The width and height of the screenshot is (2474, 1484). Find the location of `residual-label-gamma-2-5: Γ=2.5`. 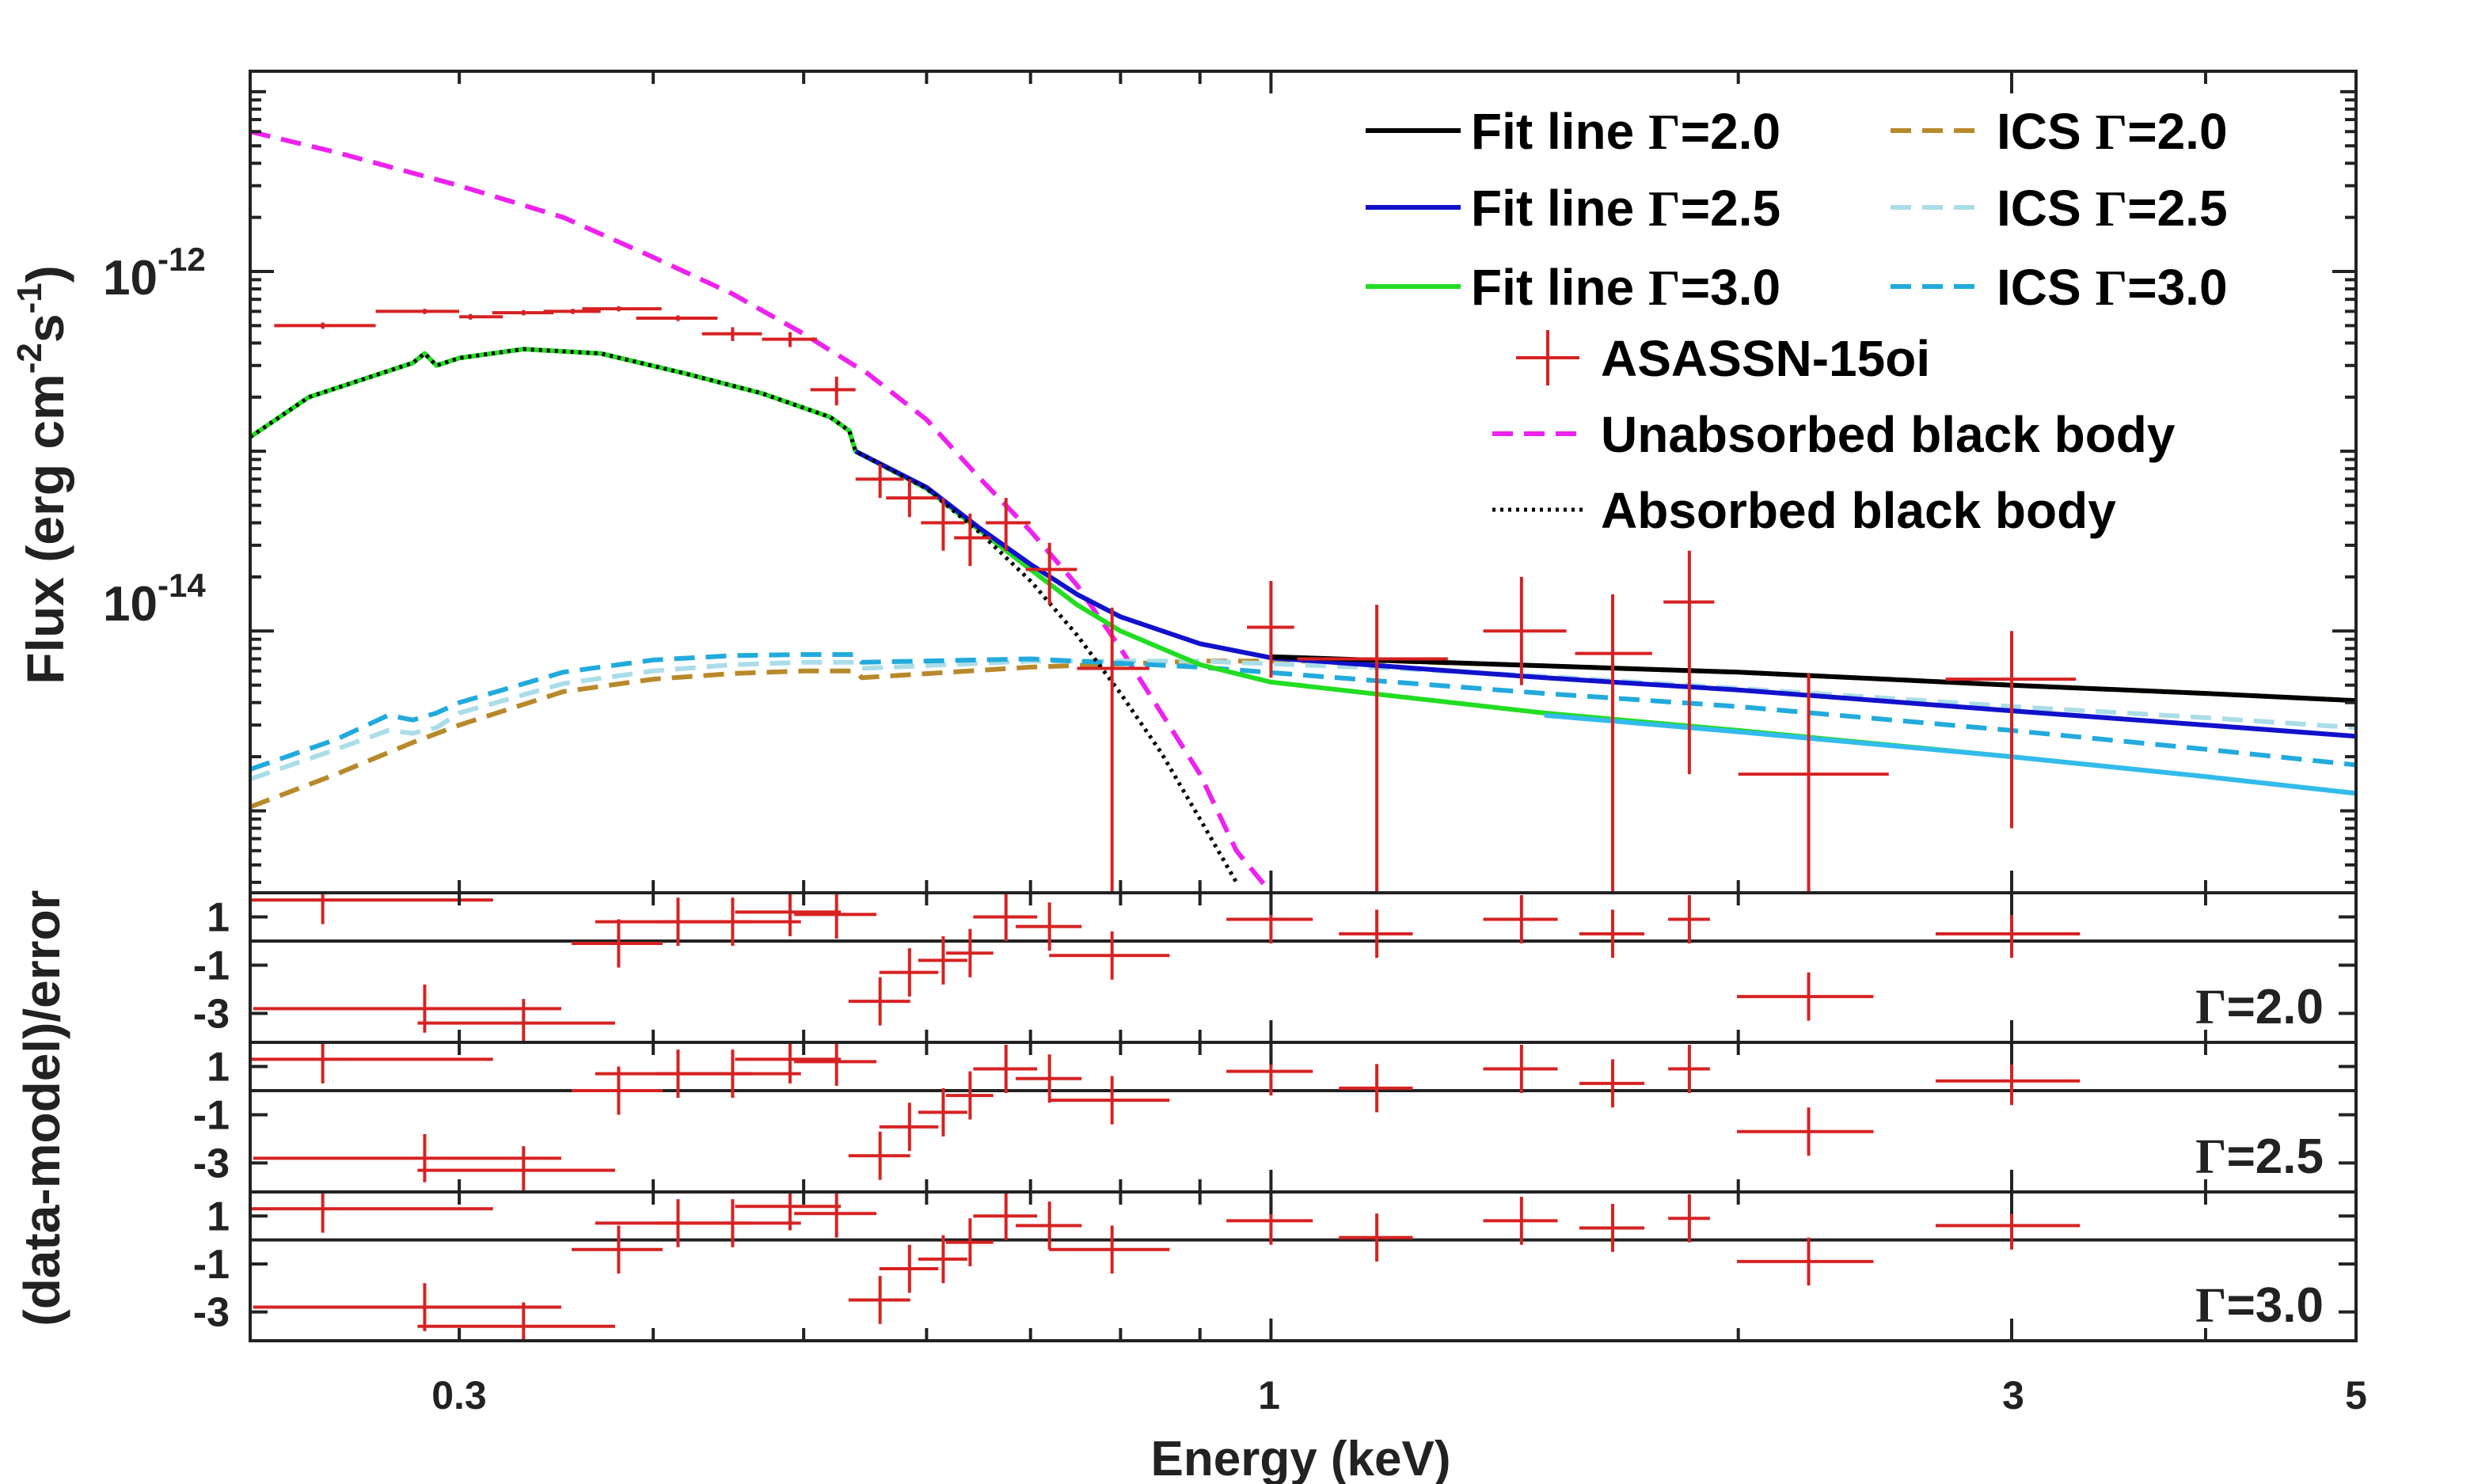

residual-label-gamma-2-5: Γ=2.5 is located at coordinates (2260, 1156).